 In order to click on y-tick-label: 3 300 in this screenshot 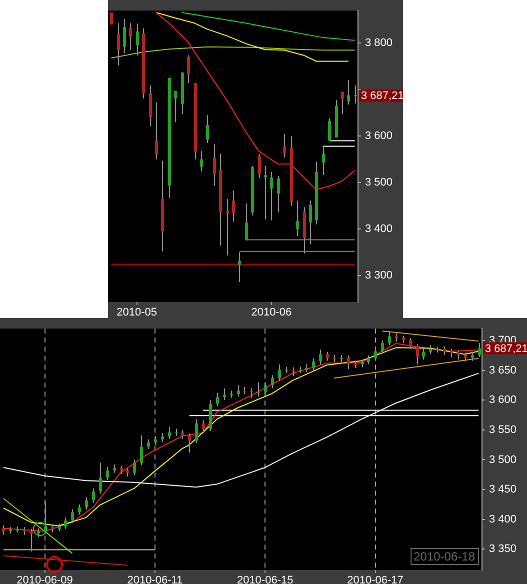, I will do `click(379, 276)`.